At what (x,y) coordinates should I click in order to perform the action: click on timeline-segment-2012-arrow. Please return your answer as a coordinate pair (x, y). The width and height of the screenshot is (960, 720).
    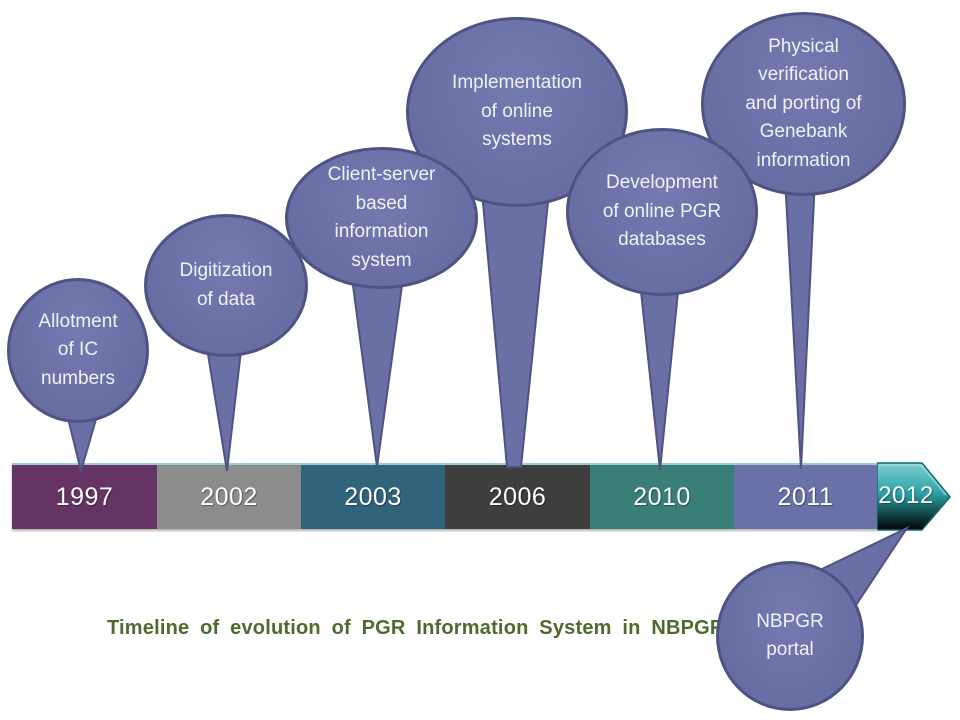
    Looking at the image, I should click on (916, 497).